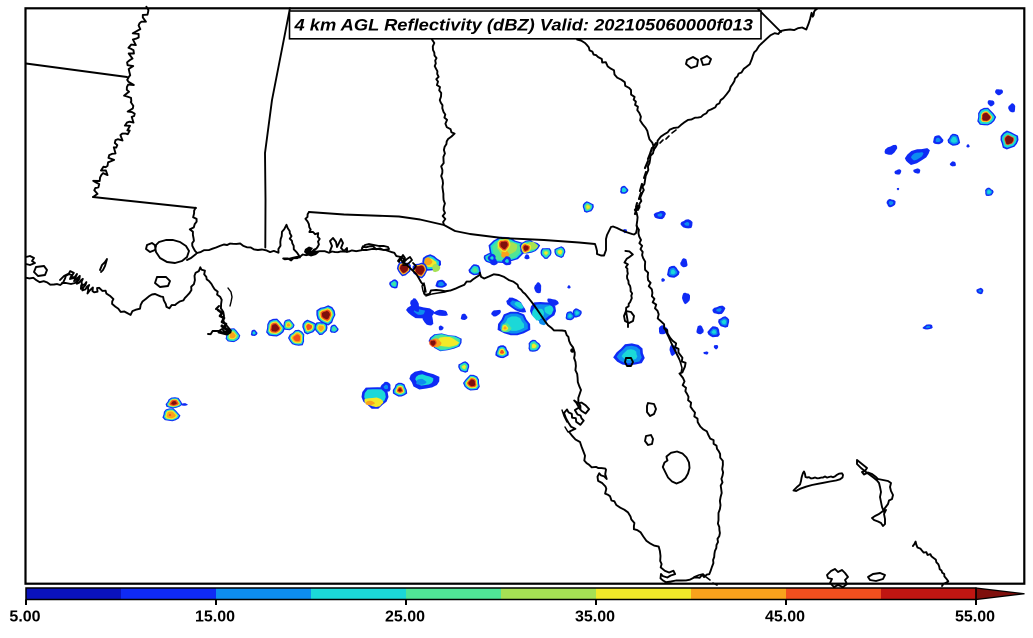 This screenshot has height=638, width=1033. What do you see at coordinates (595, 617) in the screenshot?
I see `svg-text: 35.00` at bounding box center [595, 617].